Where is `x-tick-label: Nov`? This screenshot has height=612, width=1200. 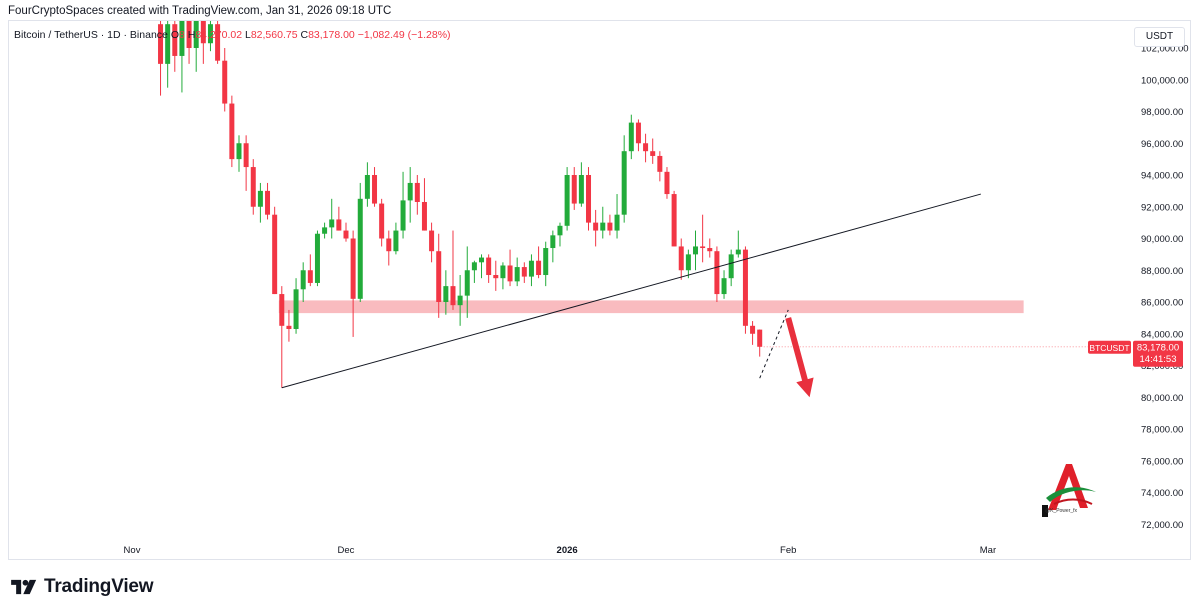
x-tick-label: Nov is located at coordinates (132, 550).